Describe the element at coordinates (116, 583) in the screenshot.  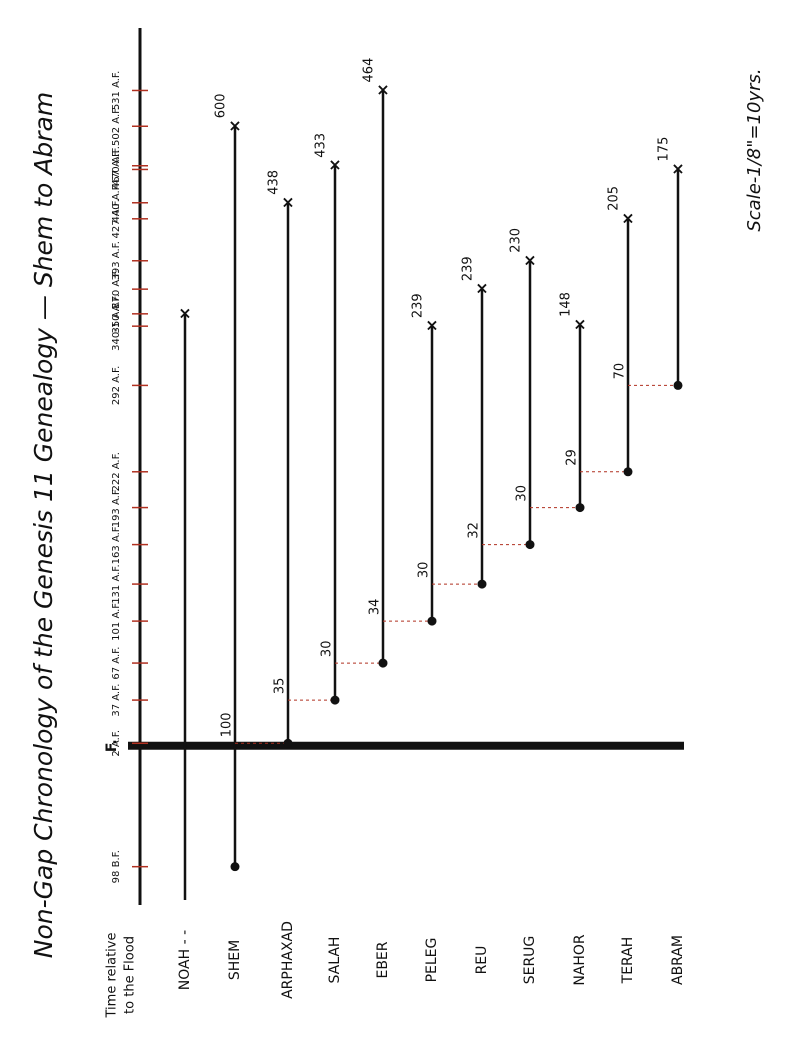
I see `y-tick-label: 131 A.F.` at that location.